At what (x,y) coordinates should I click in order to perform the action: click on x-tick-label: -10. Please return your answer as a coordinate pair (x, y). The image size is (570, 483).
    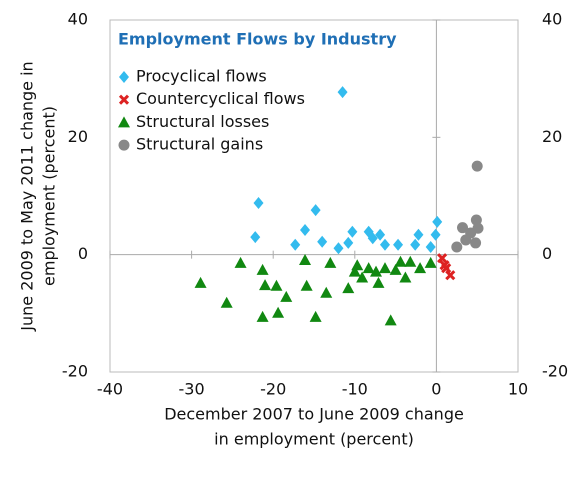
    Looking at the image, I should click on (355, 389).